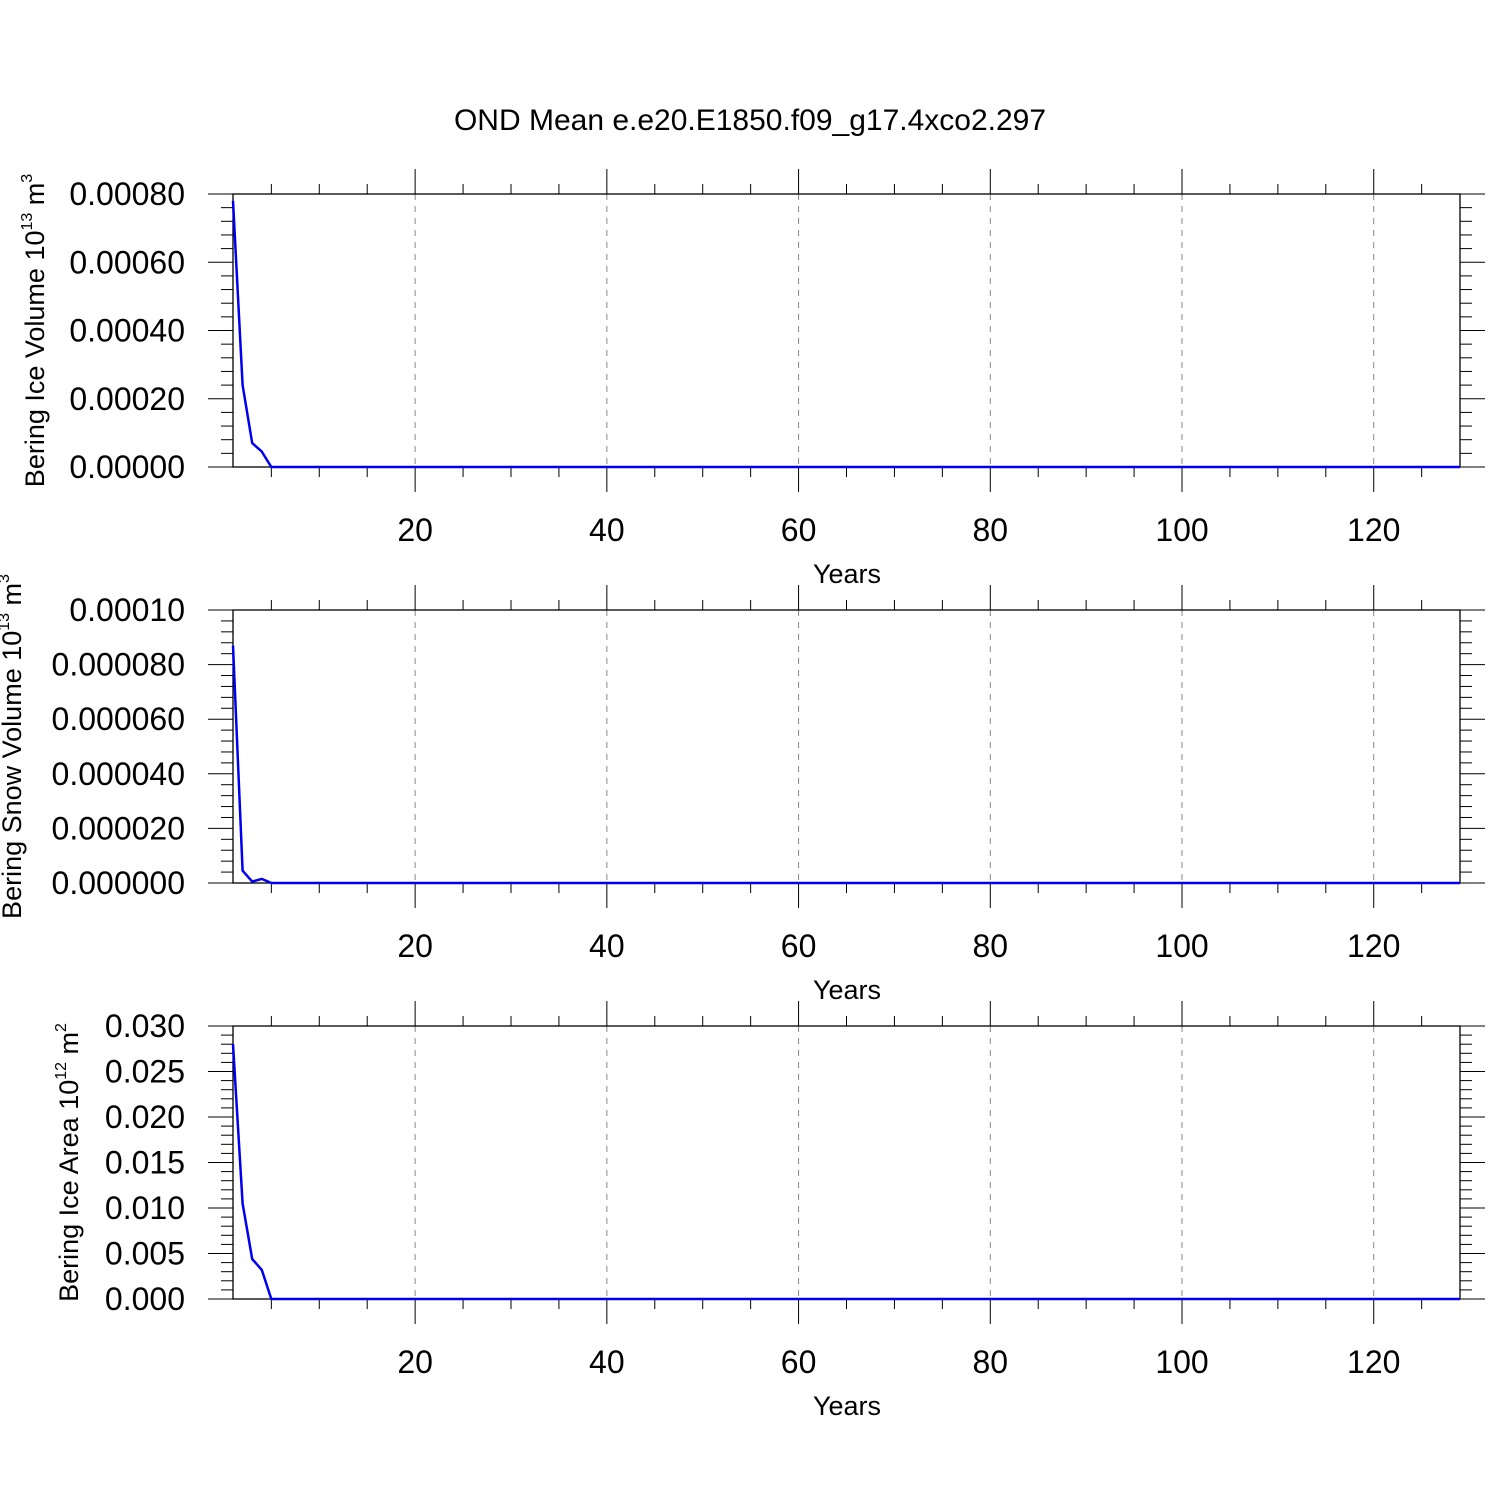  I want to click on y-tick-label: 0.00060, so click(127, 262).